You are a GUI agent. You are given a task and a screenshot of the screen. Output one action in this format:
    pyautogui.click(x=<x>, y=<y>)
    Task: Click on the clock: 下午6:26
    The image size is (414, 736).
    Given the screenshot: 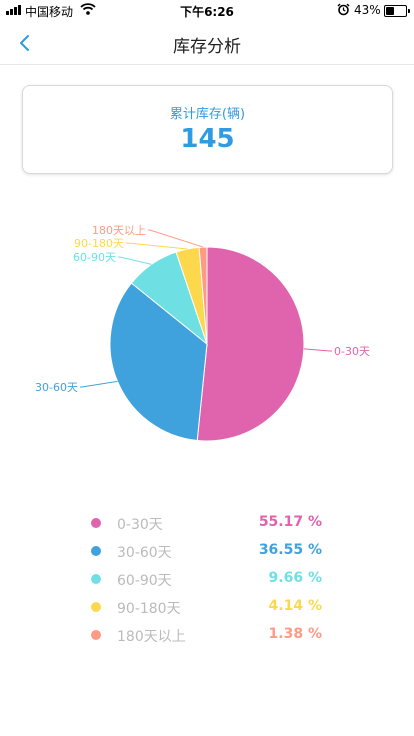 What is the action you would take?
    pyautogui.click(x=207, y=12)
    